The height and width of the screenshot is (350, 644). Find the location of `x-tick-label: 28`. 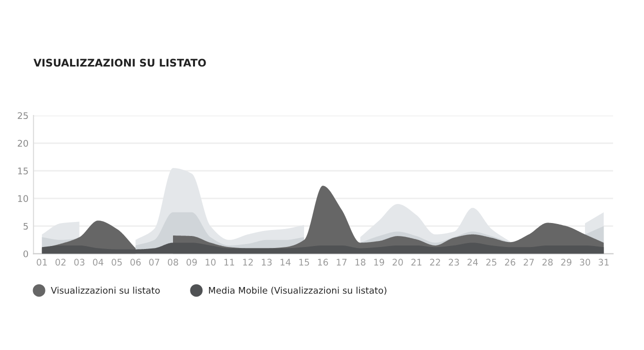

x-tick-label: 28 is located at coordinates (547, 262).